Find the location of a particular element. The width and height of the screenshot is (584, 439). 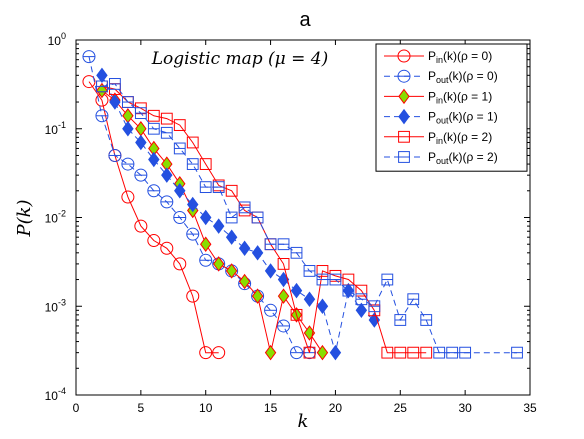

legend-label: Pout(k)(ρ = 0) is located at coordinates (463, 77).